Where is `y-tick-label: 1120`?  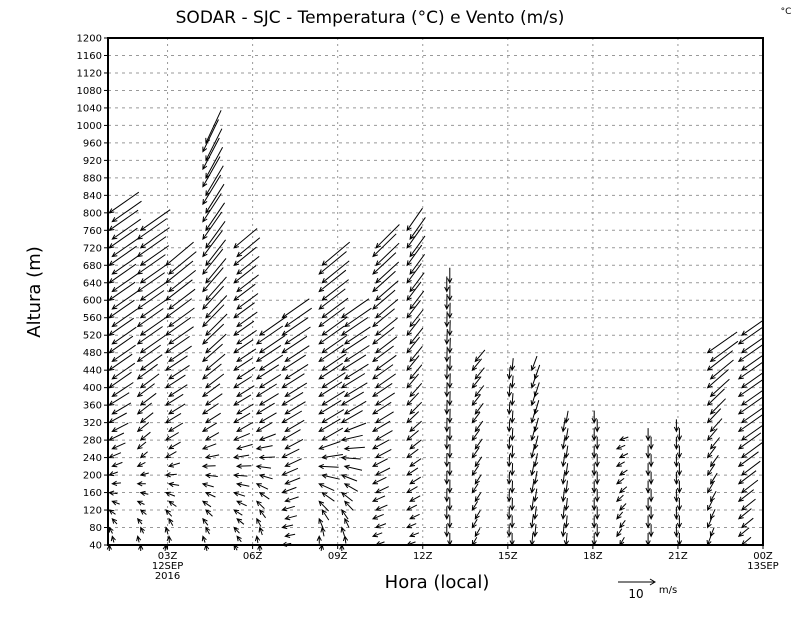
y-tick-label: 1120 is located at coordinates (89, 73).